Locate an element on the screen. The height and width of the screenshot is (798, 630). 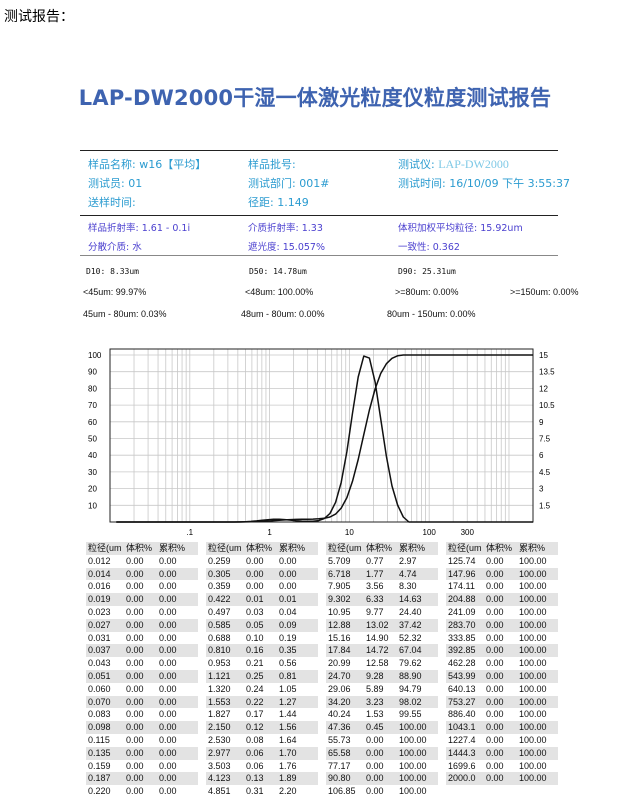
cumulative-cell: 1.76 is located at coordinates (288, 765).